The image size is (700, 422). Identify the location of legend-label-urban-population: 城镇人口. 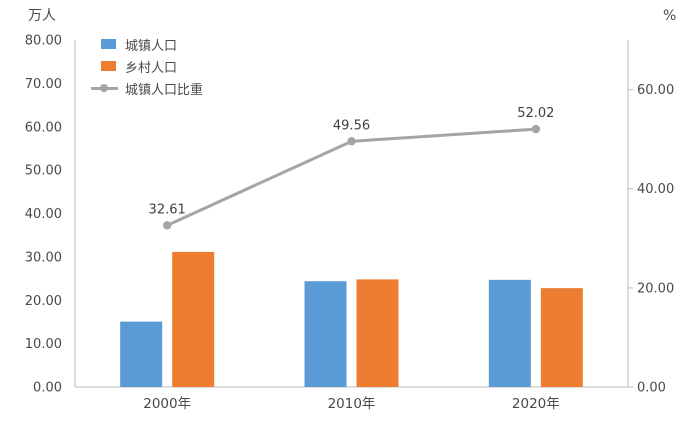
(151, 46).